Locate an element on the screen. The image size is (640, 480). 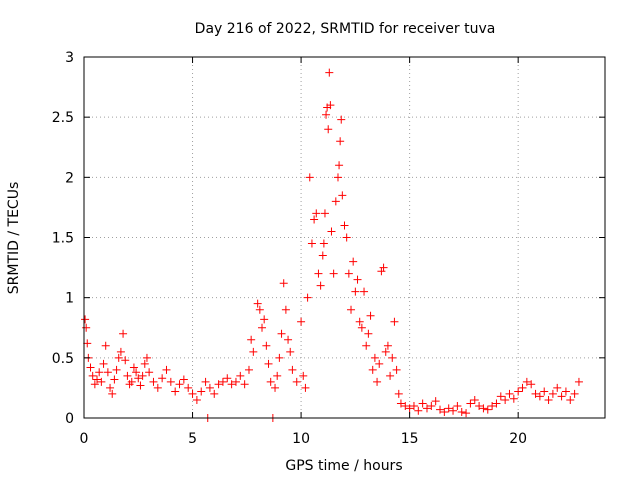
y-tick-label: 1.5 is located at coordinates (63, 239).